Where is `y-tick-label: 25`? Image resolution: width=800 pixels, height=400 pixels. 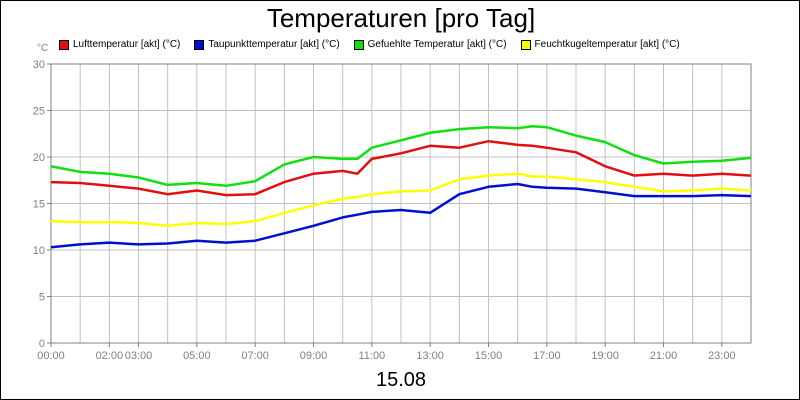
y-tick-label: 25 is located at coordinates (39, 112).